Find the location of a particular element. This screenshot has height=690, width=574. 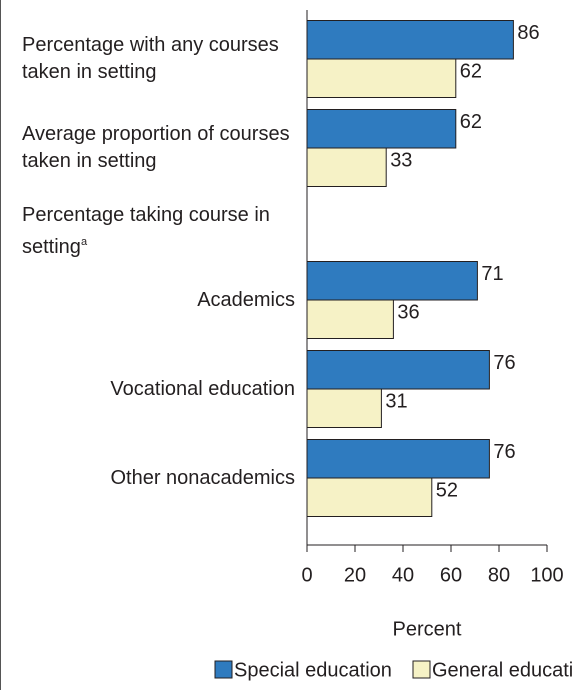

category-label-text: Vocational education is located at coordinates (202, 388).